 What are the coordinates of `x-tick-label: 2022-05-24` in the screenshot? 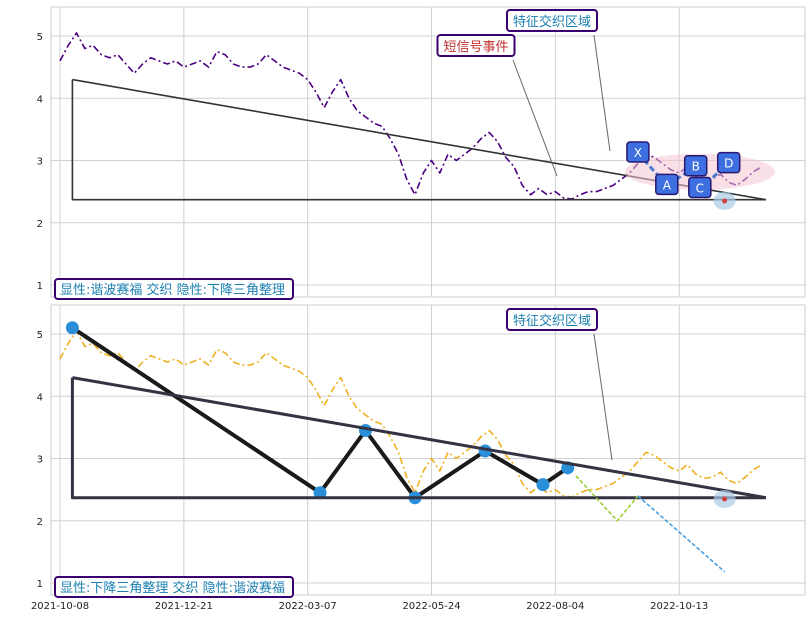 It's located at (431, 606).